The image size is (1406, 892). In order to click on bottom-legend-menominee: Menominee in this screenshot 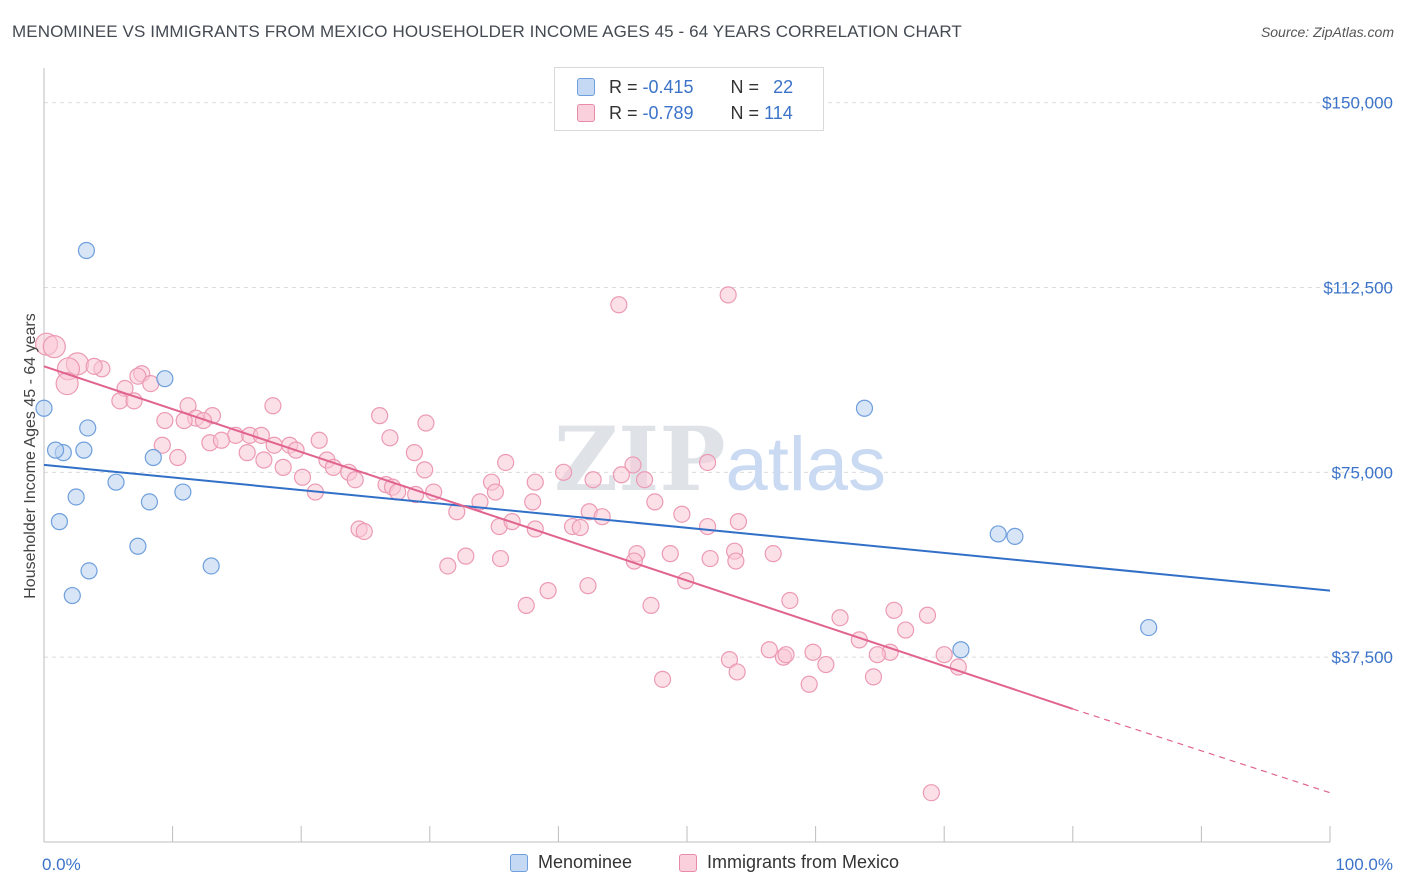, I will do `click(571, 862)`.